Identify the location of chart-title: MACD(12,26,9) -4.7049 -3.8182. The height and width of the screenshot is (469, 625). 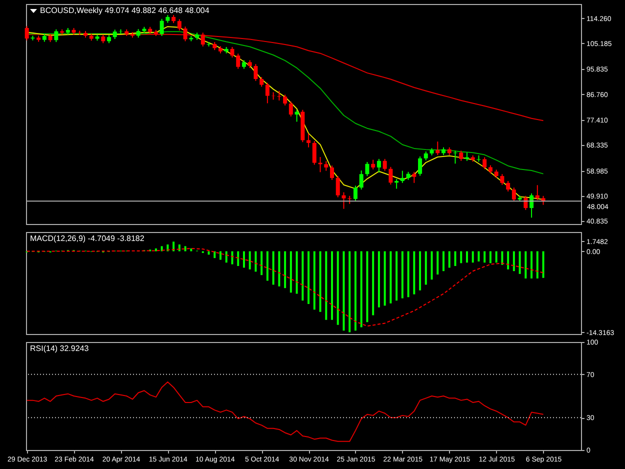
(87, 238).